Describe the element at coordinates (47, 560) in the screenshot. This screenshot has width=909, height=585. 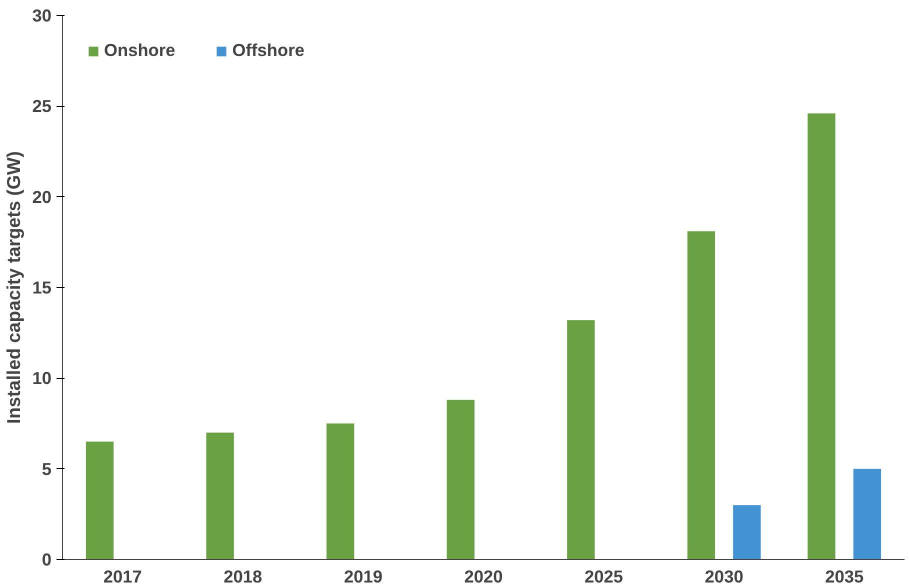
I see `y-tick-label: 0` at that location.